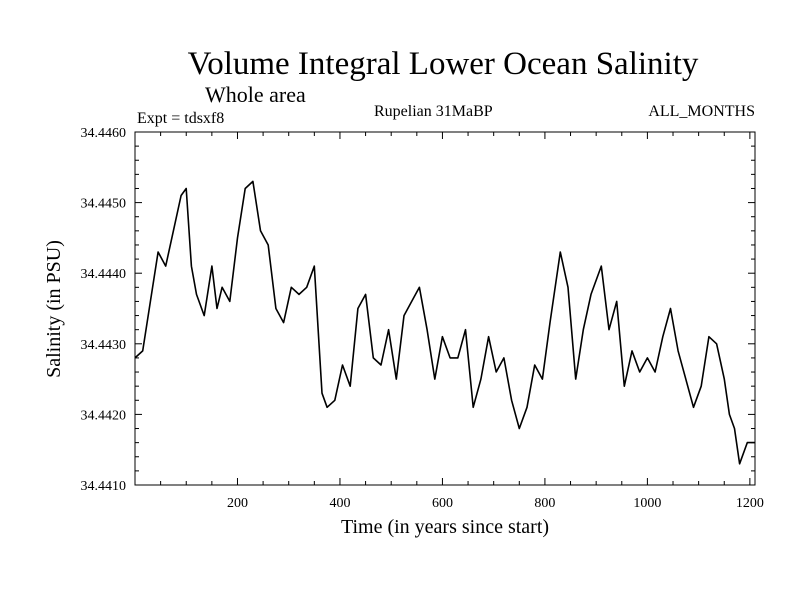 The height and width of the screenshot is (600, 800). What do you see at coordinates (104, 204) in the screenshot?
I see `y-tick-label: 34.4450` at bounding box center [104, 204].